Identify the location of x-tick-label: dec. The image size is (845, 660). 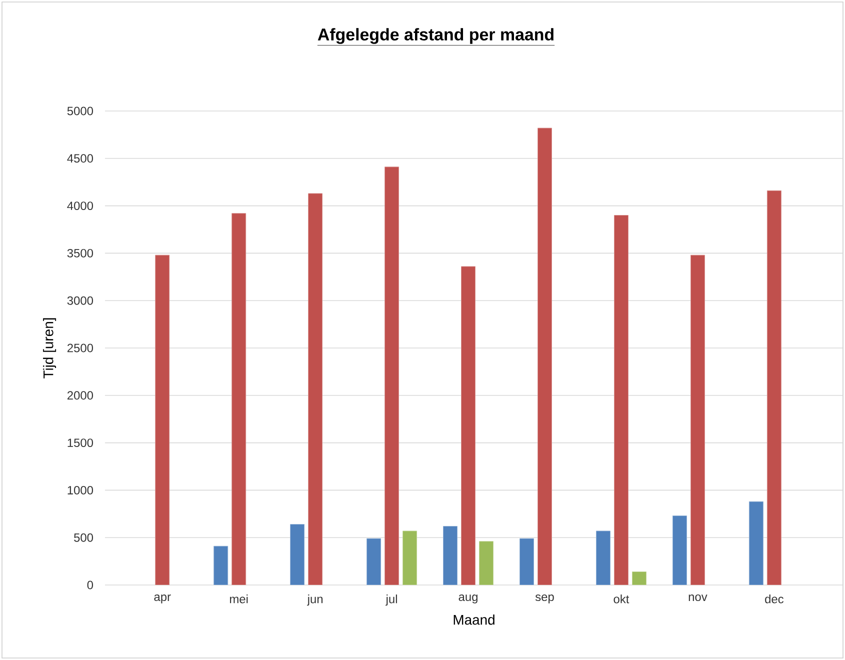
(774, 599).